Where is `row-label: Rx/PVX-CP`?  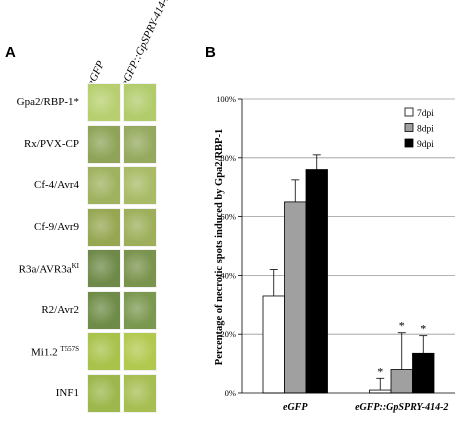
row-label: Rx/PVX-CP is located at coordinates (51, 144).